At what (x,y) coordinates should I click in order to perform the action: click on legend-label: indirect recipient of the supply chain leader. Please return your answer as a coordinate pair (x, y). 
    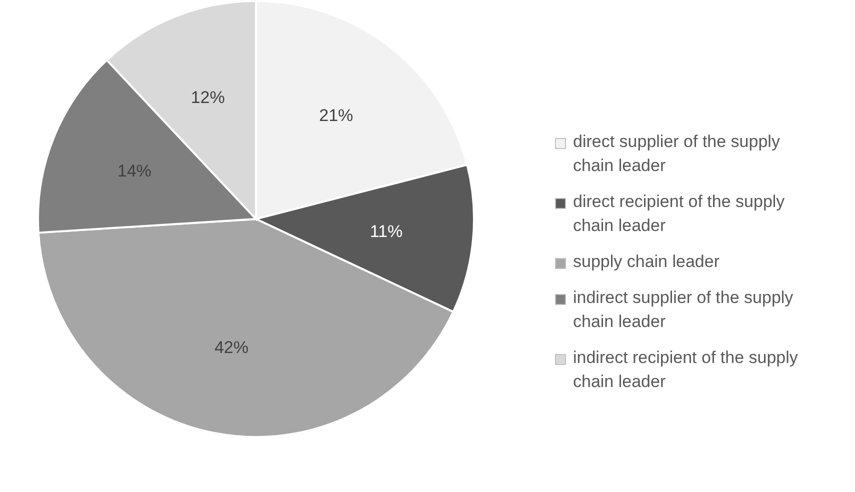
    Looking at the image, I should click on (686, 370).